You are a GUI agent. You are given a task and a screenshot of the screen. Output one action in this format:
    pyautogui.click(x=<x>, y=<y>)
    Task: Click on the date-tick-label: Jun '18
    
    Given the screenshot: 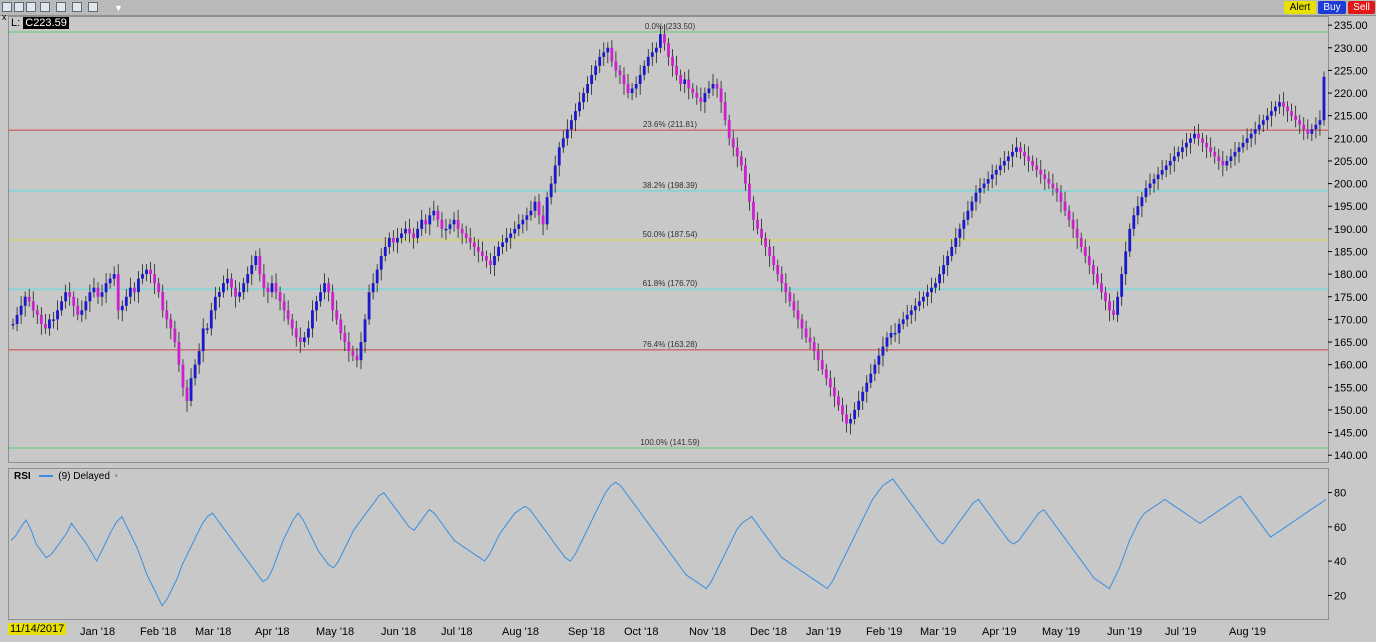 What is the action you would take?
    pyautogui.click(x=398, y=632)
    